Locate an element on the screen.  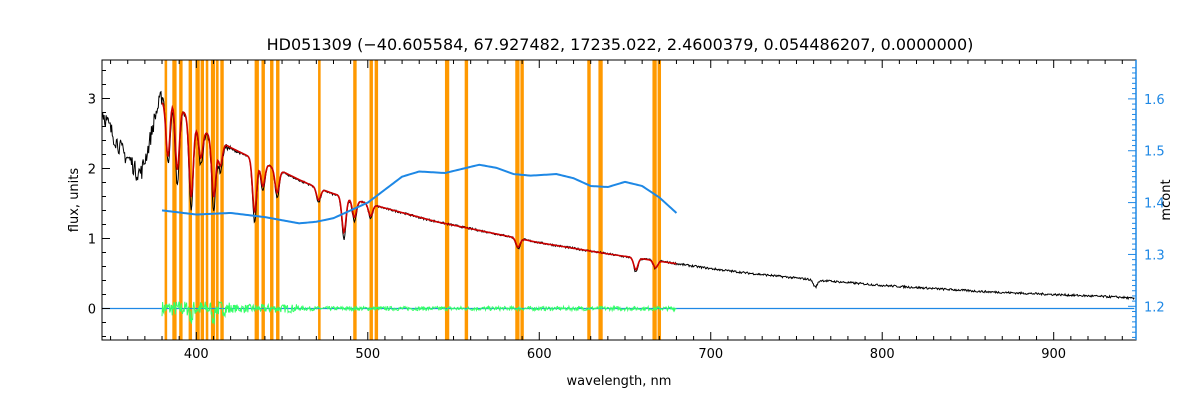
y2-axis: 1.2 1.3 1.4 1.5 1.6 is located at coordinates (1146, 200).